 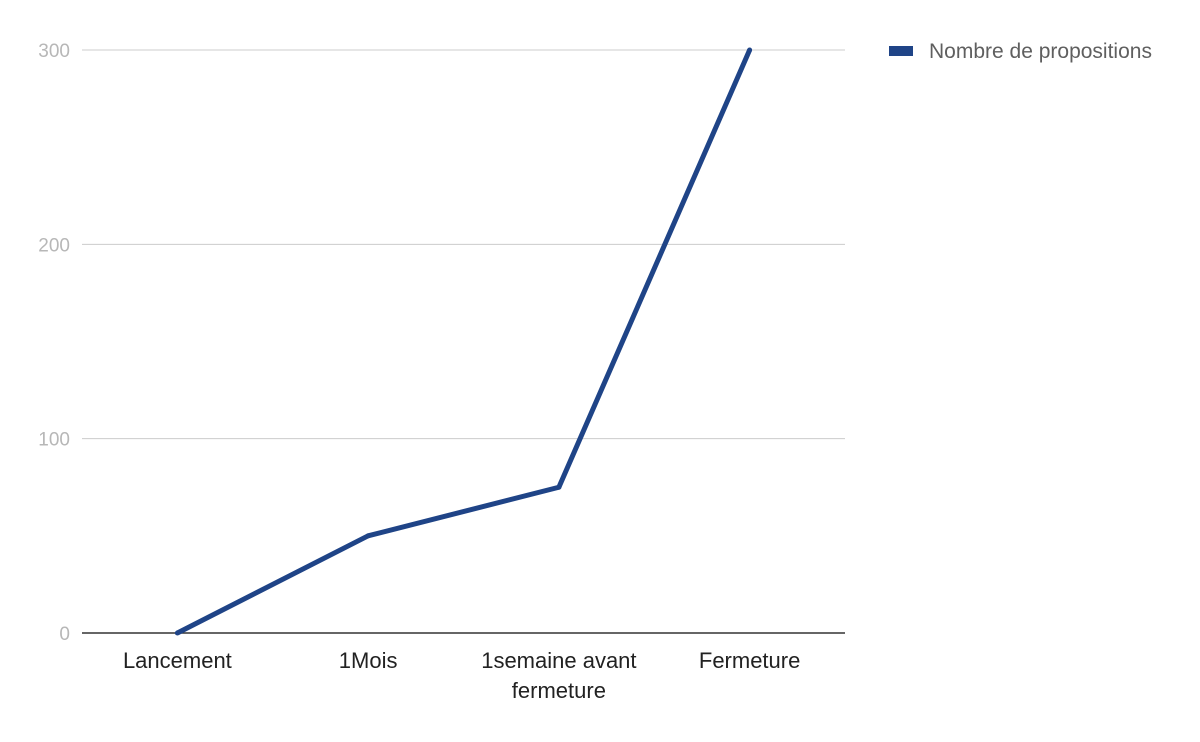 I want to click on x-tick-label: 1Mois, so click(x=368, y=660).